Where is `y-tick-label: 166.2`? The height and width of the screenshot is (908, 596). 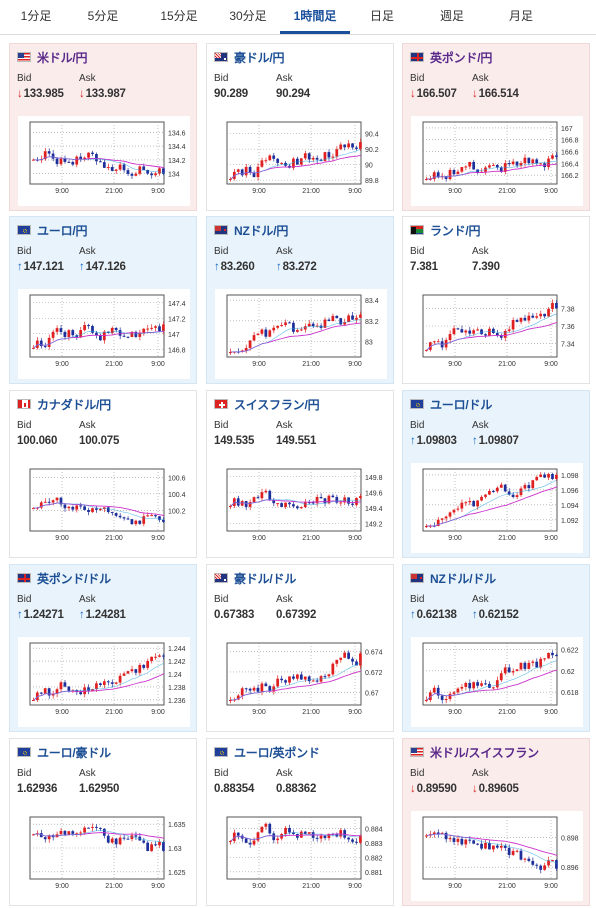 y-tick-label: 166.2 is located at coordinates (570, 176).